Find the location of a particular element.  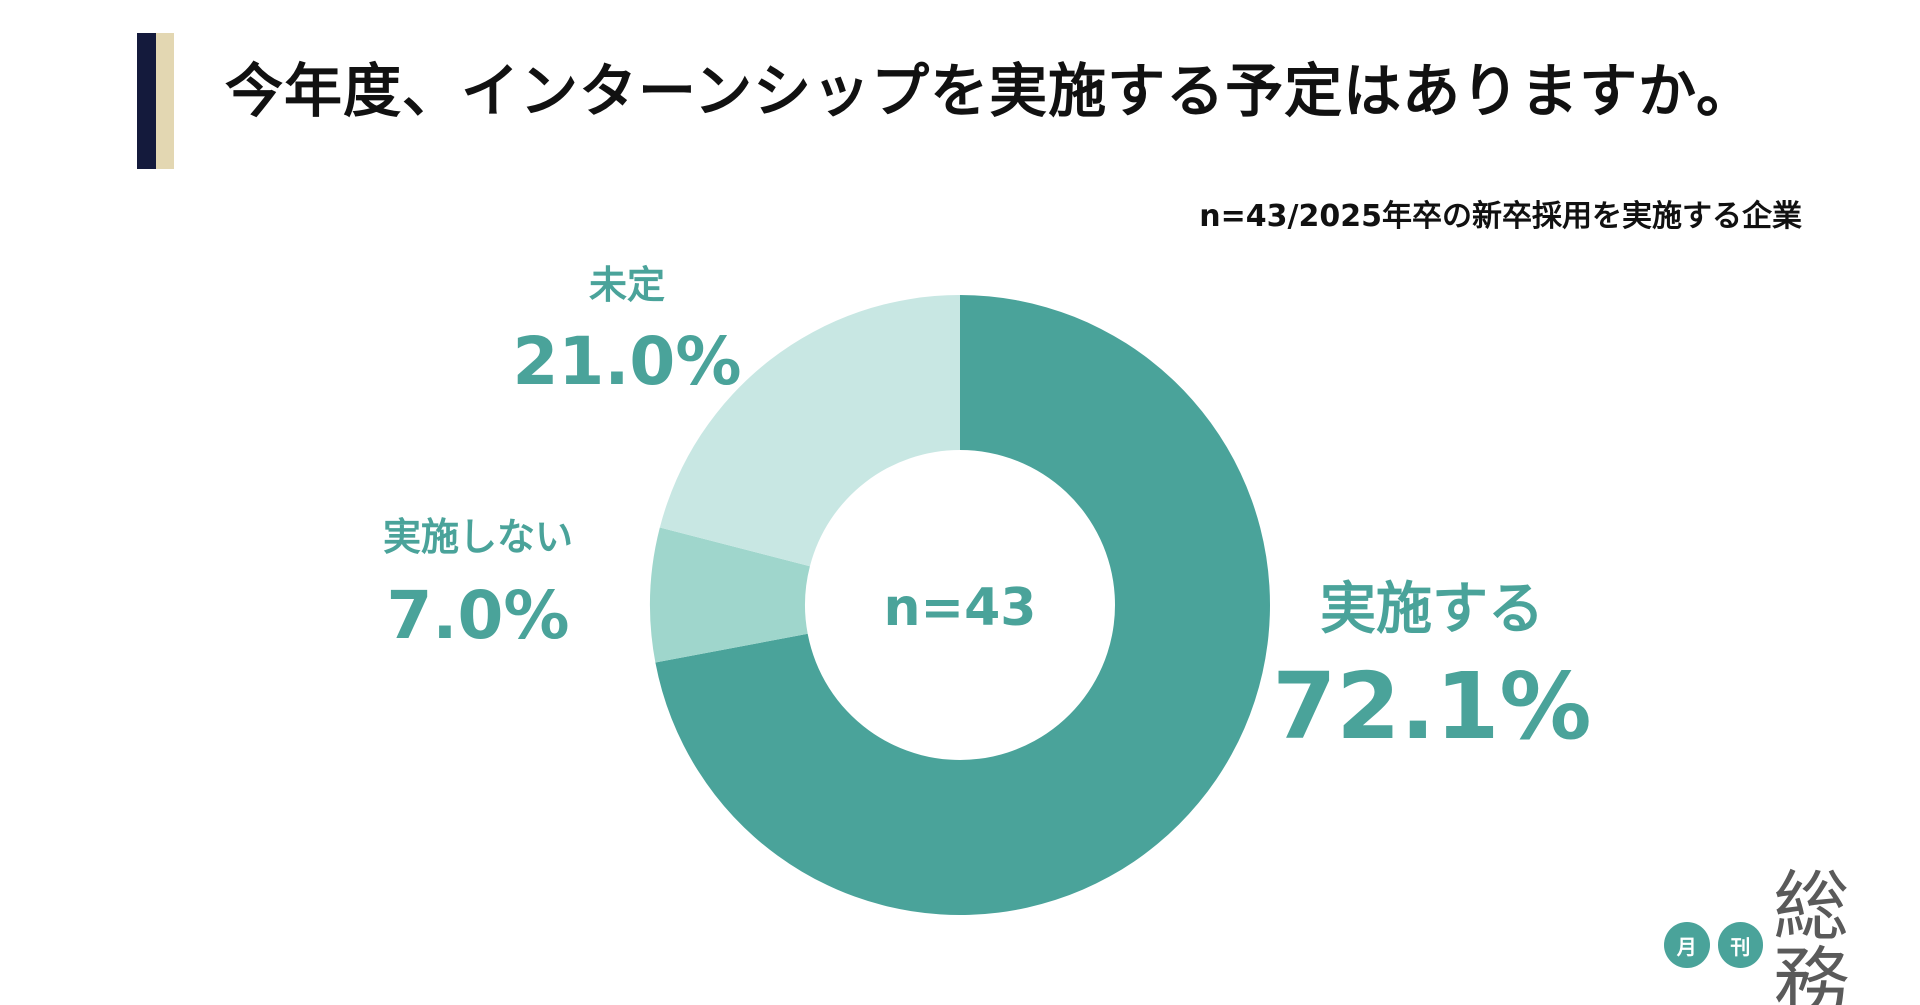

slice-value-label-1: 72.1% is located at coordinates (1431, 706).